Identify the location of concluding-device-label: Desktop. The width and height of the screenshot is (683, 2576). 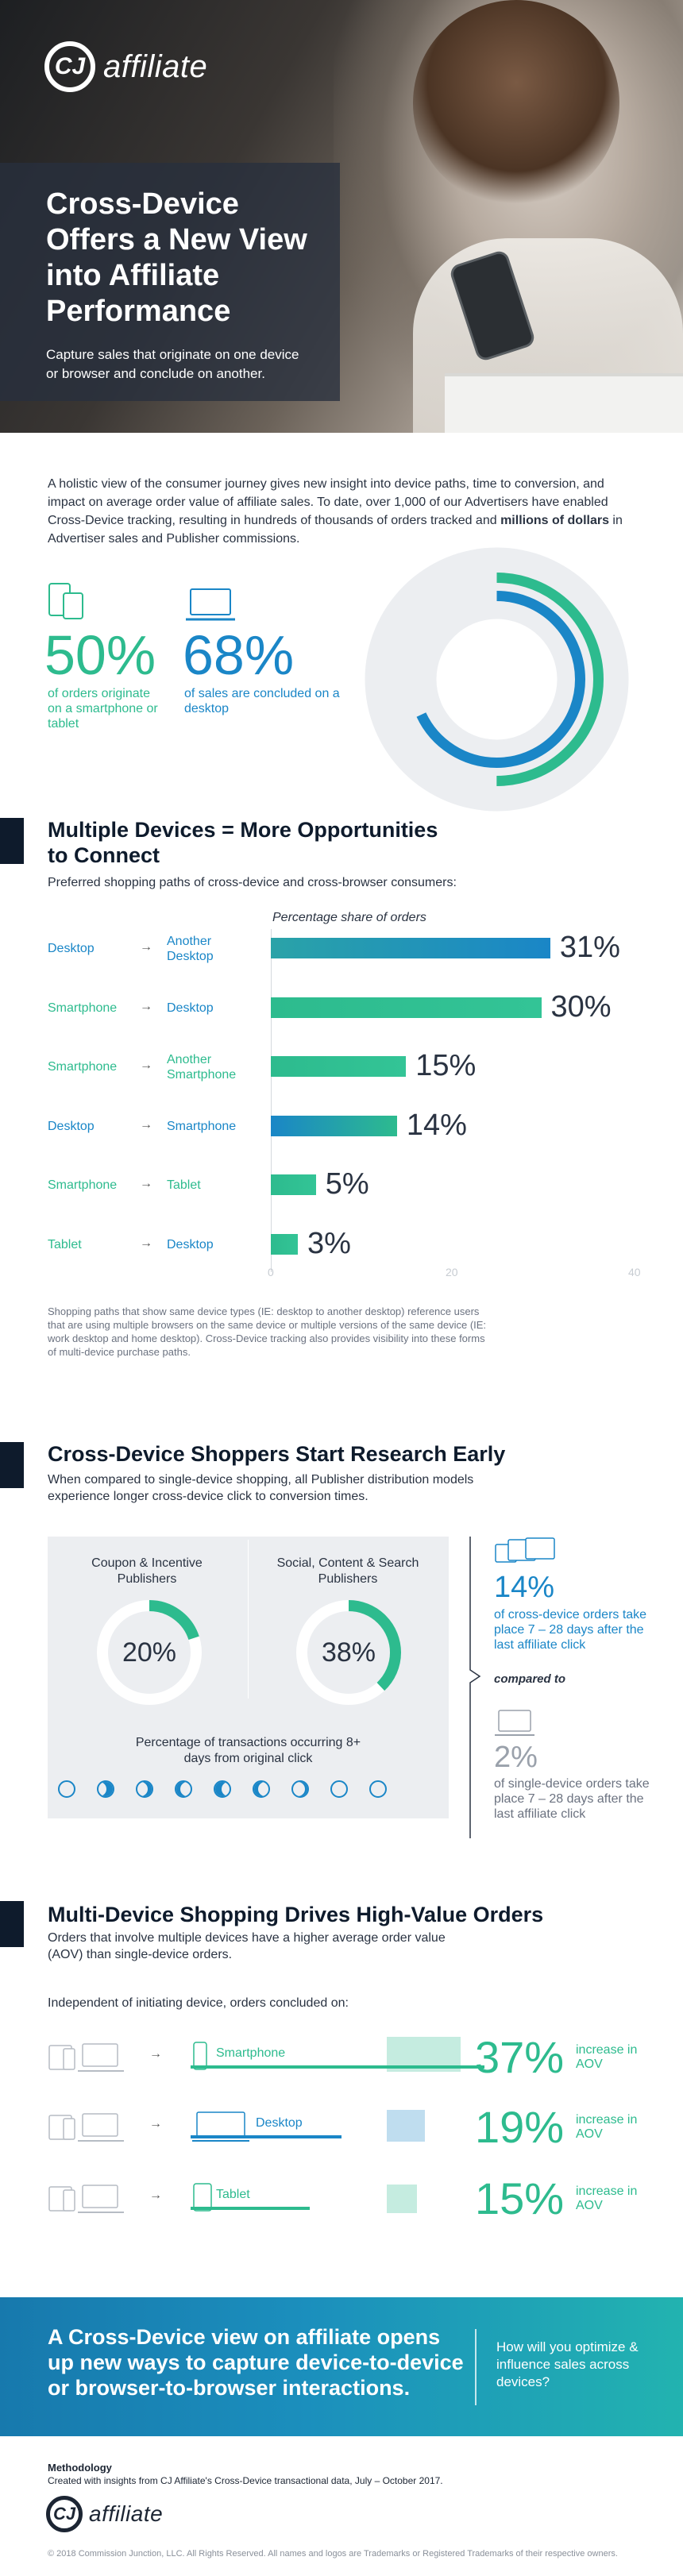
(279, 2123).